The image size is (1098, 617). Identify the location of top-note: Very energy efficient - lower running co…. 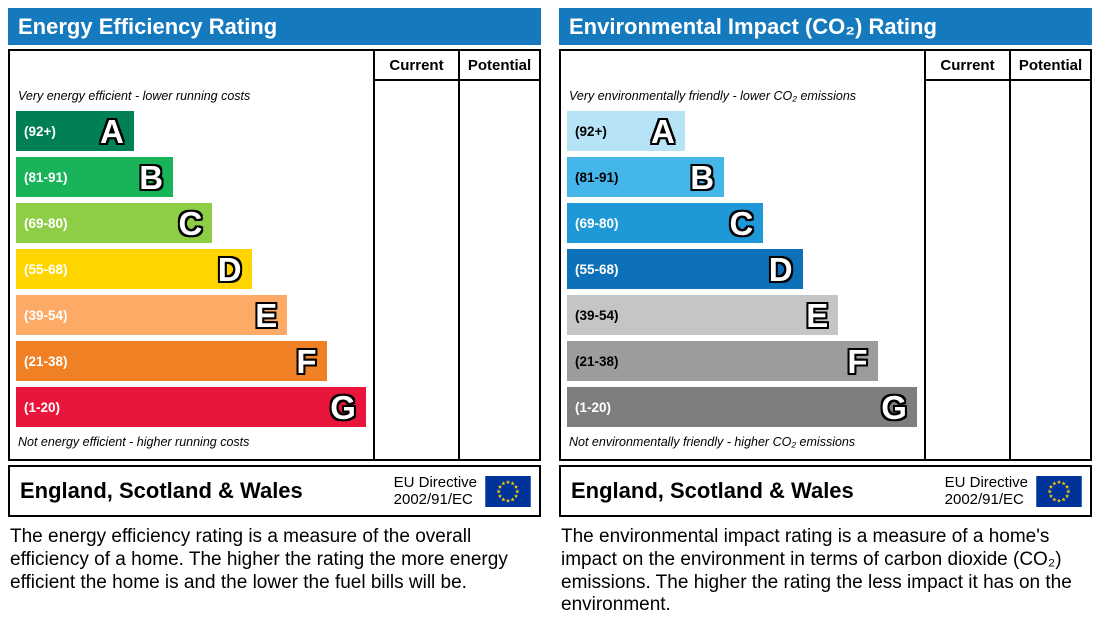
(134, 96).